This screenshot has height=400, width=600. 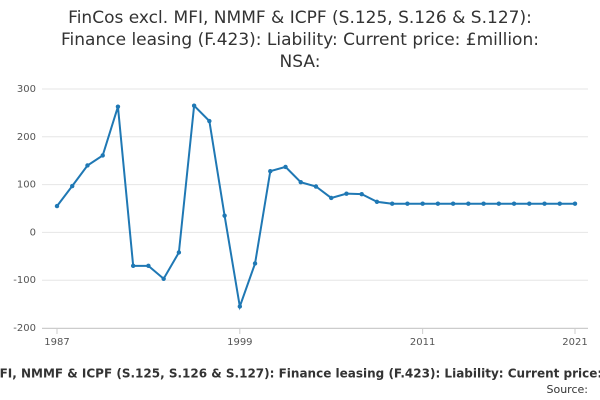 I want to click on y-tick-label: -100, so click(x=24, y=280).